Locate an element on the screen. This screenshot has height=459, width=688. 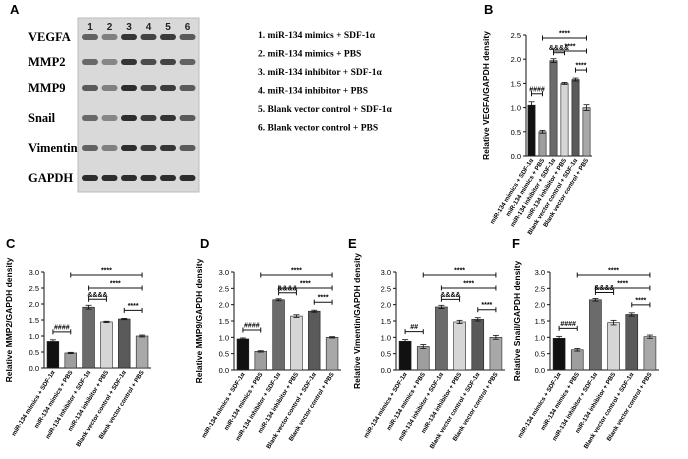
y-axis-label: Relative MMP2/GAPDH density is located at coordinates (9, 319).